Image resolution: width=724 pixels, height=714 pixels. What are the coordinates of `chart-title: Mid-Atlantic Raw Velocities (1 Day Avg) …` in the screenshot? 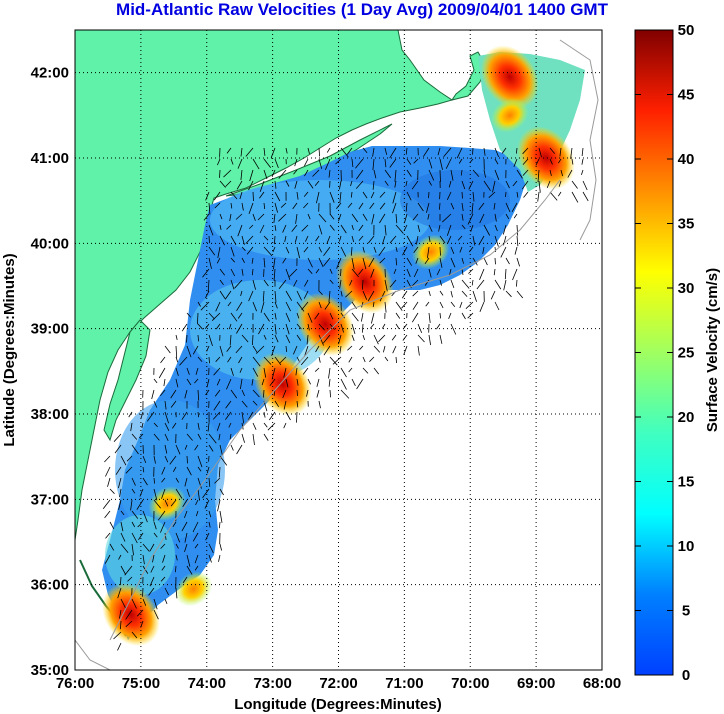 It's located at (362, 9).